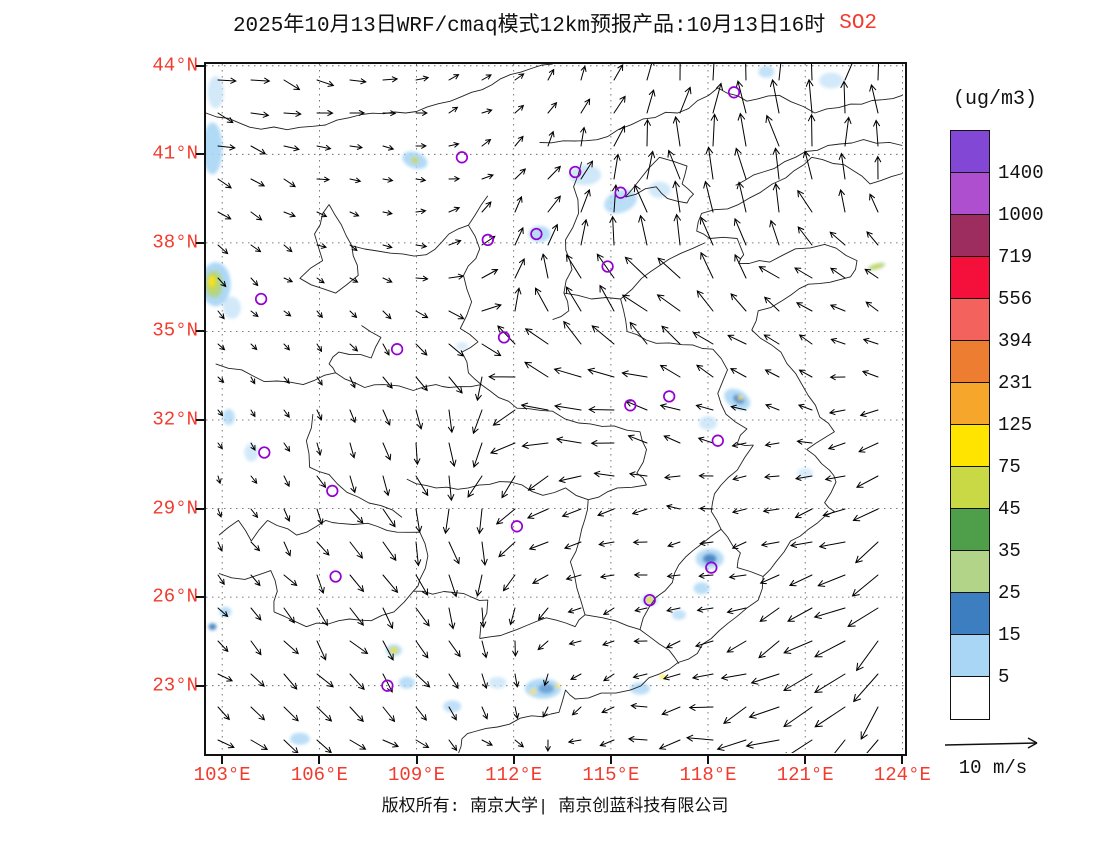  What do you see at coordinates (1004, 677) in the screenshot?
I see `colorbar-level-label: 5` at bounding box center [1004, 677].